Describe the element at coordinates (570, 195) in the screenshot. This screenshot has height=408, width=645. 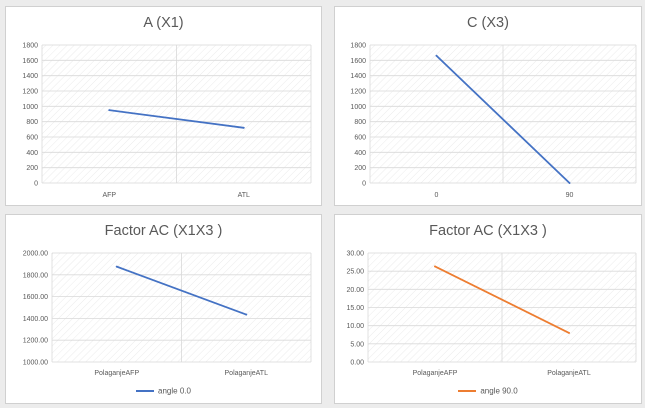
I see `x-tick-label: 90` at that location.